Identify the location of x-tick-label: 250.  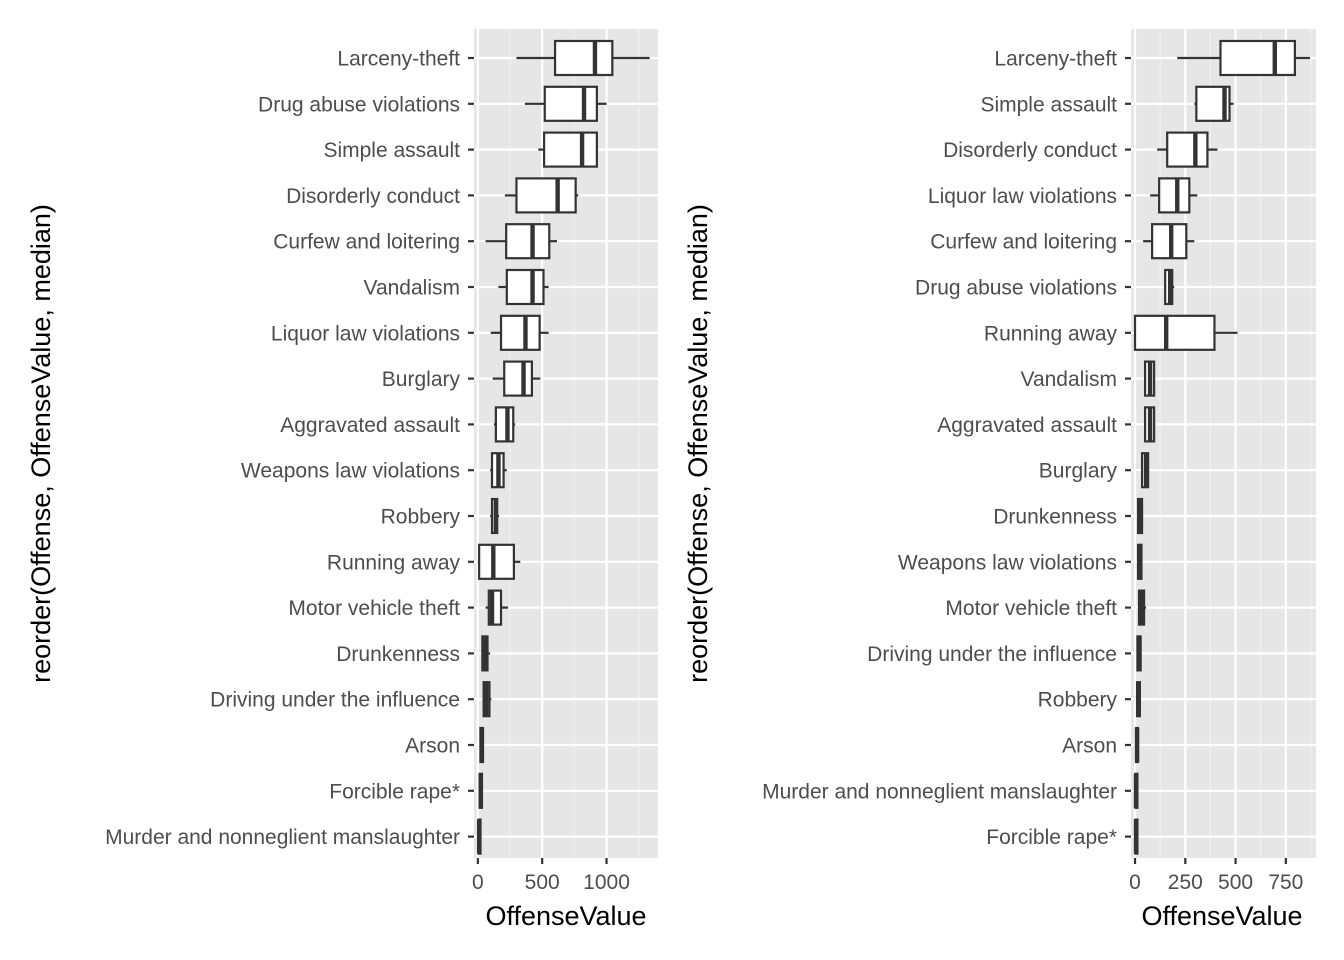
(1185, 882).